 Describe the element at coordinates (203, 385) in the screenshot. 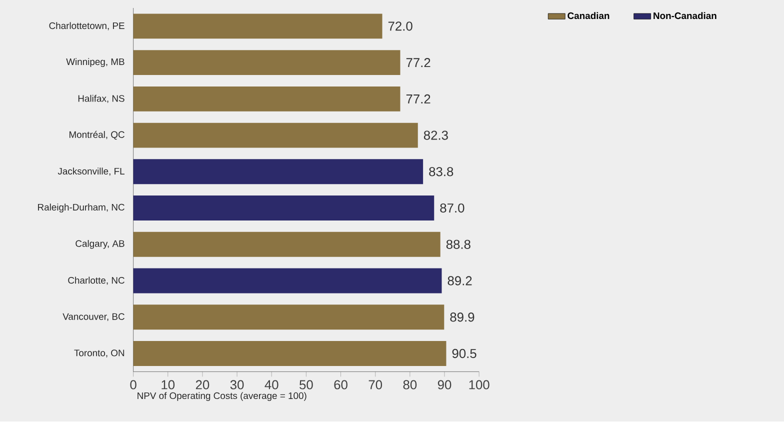

I see `x-tick-label: 20` at that location.